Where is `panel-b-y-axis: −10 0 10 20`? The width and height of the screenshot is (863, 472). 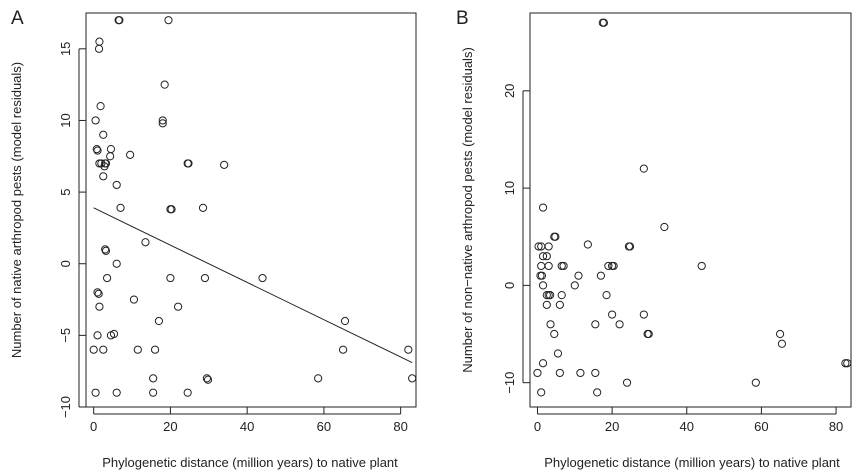
panel-b-y-axis: −10 0 10 20 is located at coordinates (516, 239).